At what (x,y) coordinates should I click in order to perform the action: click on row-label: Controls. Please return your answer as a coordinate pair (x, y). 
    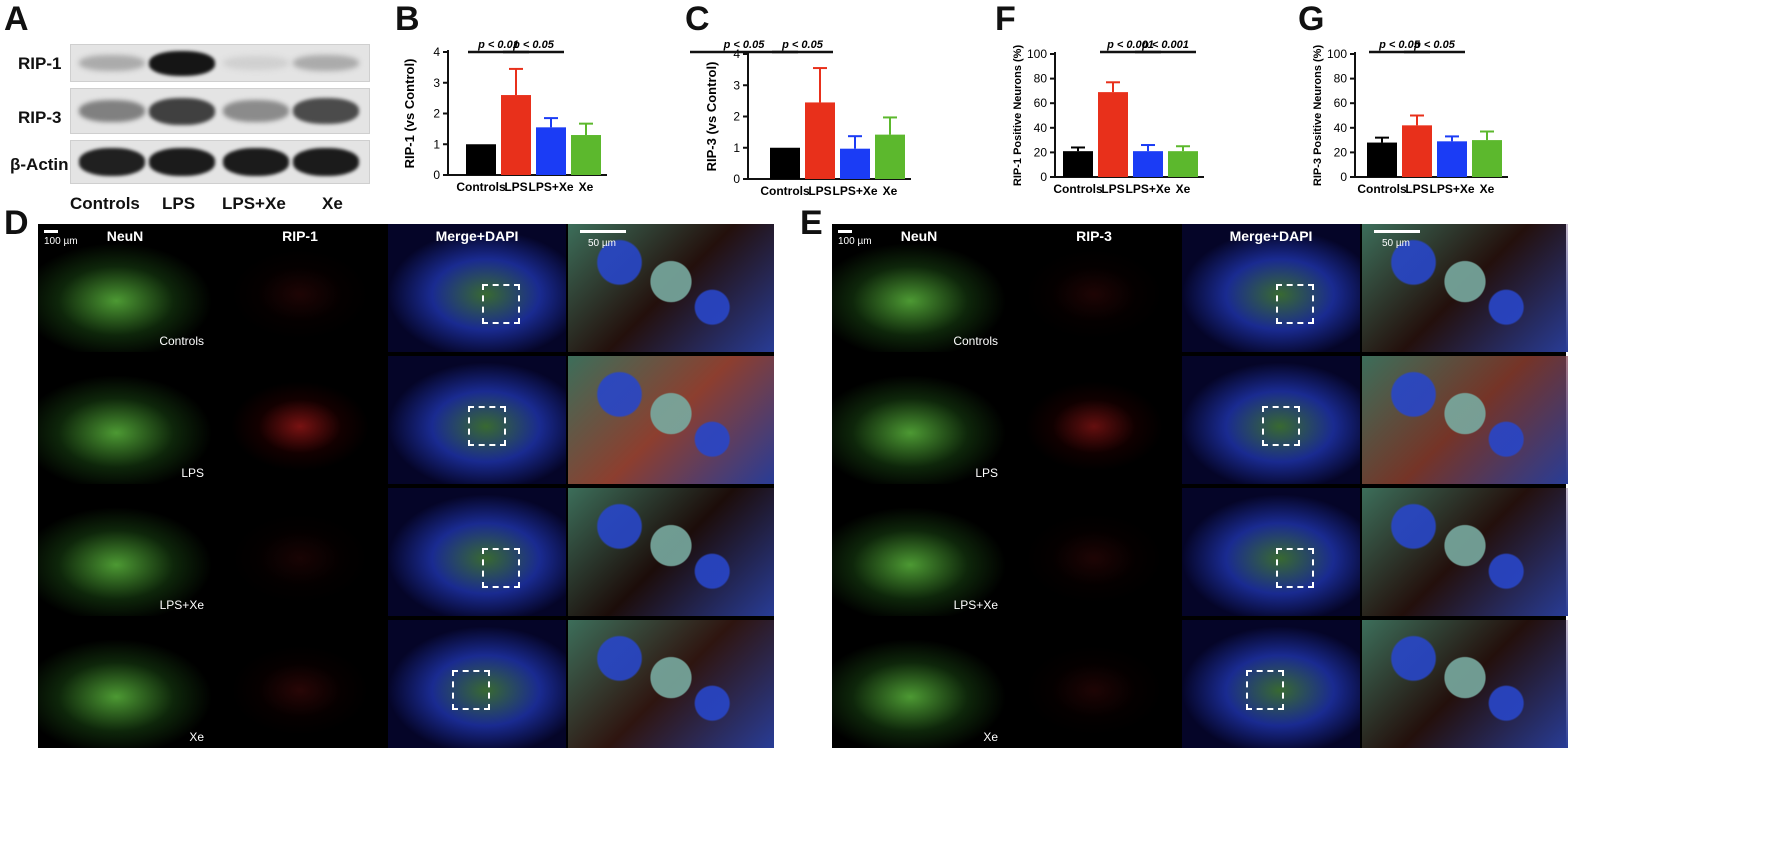
    Looking at the image, I should click on (181, 341).